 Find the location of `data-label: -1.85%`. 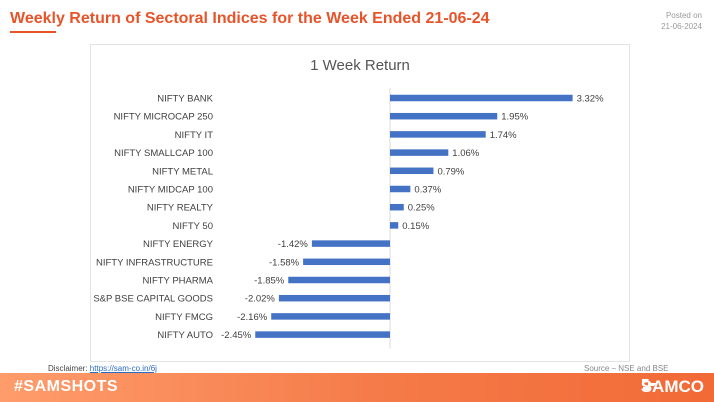

data-label: -1.85% is located at coordinates (269, 281).